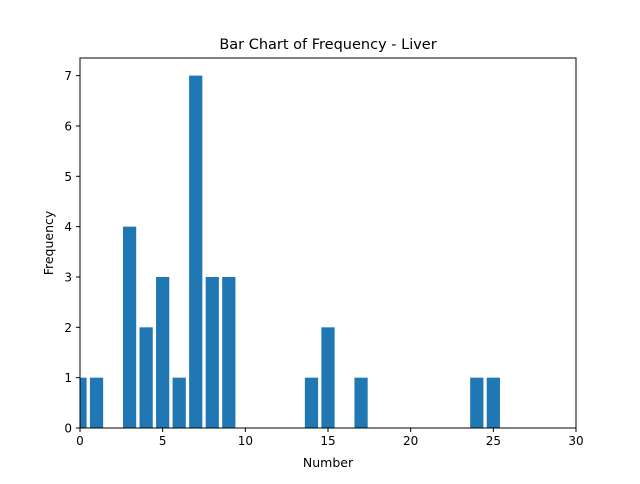  What do you see at coordinates (410, 441) in the screenshot?
I see `x-tick-label: 20` at bounding box center [410, 441].